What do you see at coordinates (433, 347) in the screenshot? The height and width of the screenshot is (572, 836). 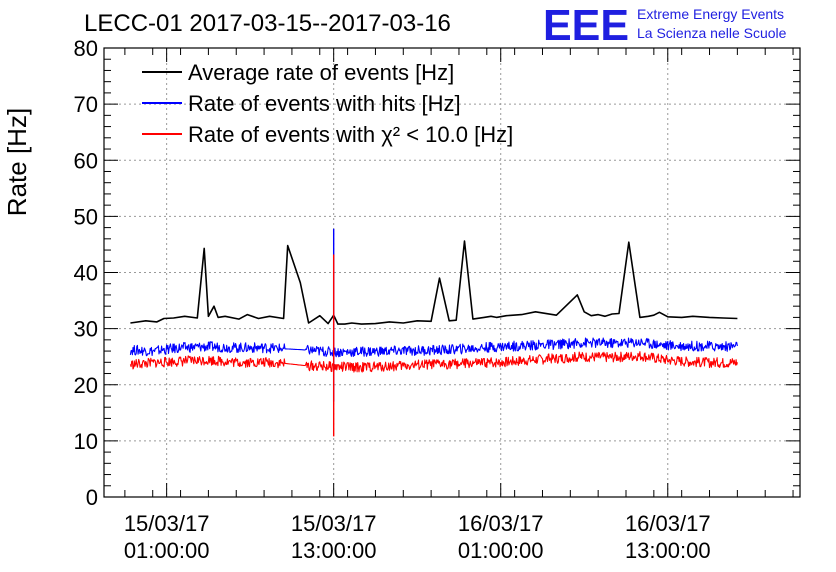 I see `series-line-hits-rate` at bounding box center [433, 347].